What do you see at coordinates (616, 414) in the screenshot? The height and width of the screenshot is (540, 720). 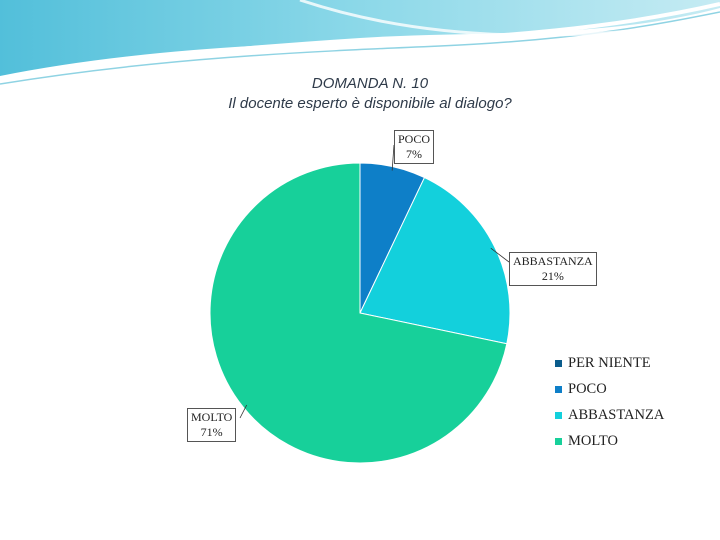 I see `legend-label: ABBASTANZA` at bounding box center [616, 414].